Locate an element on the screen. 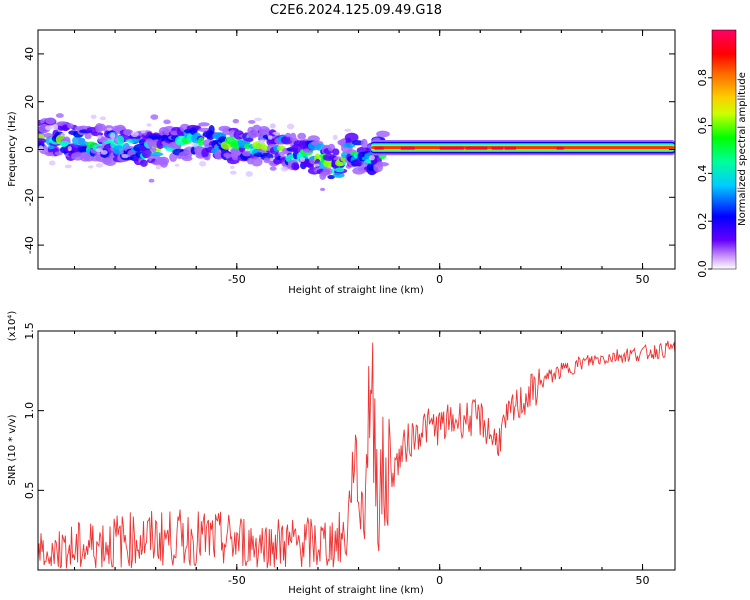 The width and height of the screenshot is (750, 600). colorbar-ticks: 0.0 0.2 0.4 0.6 0.8 is located at coordinates (704, 173).